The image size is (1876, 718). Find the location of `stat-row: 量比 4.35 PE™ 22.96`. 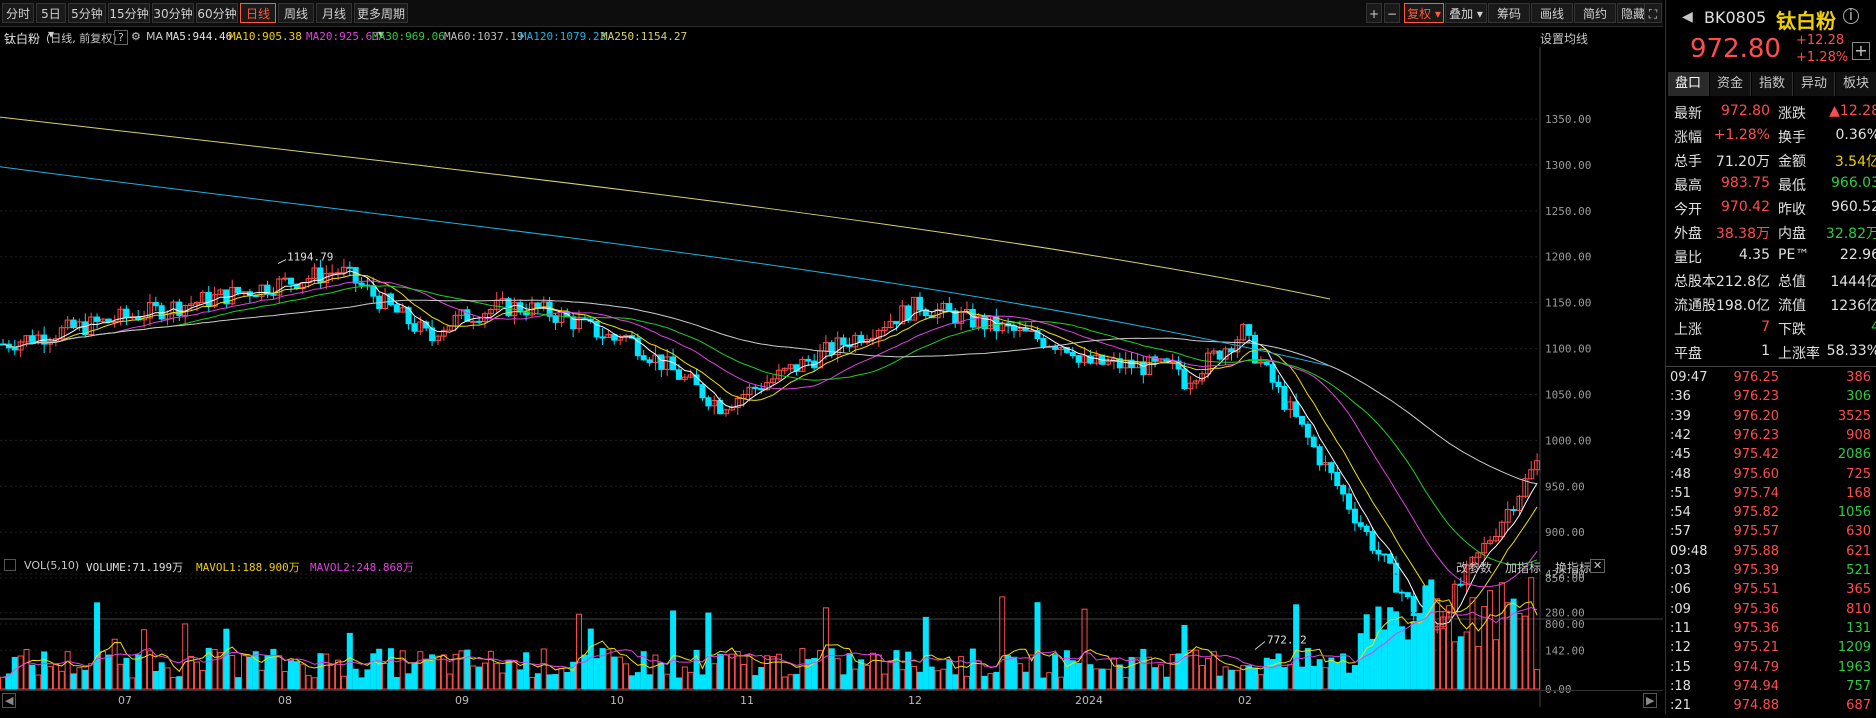

stat-row: 量比 4.35 PE™ 22.96 is located at coordinates (1775, 256).